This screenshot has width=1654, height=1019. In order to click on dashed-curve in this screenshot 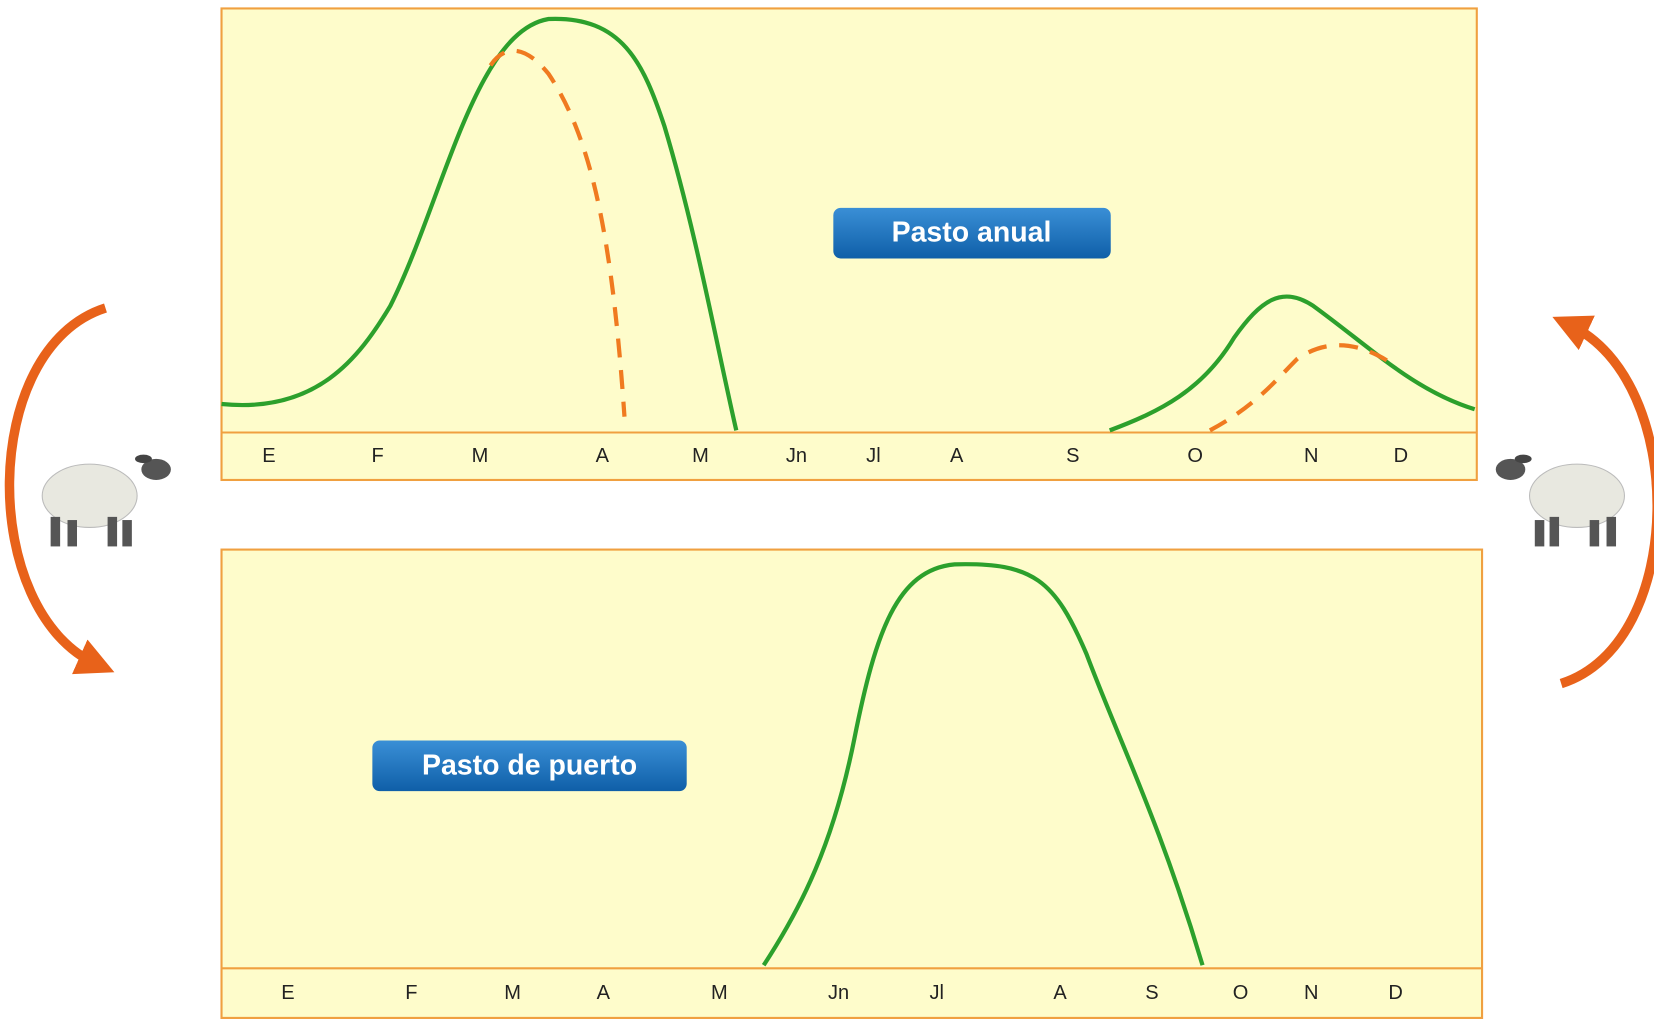, I will do `click(1301, 388)`.